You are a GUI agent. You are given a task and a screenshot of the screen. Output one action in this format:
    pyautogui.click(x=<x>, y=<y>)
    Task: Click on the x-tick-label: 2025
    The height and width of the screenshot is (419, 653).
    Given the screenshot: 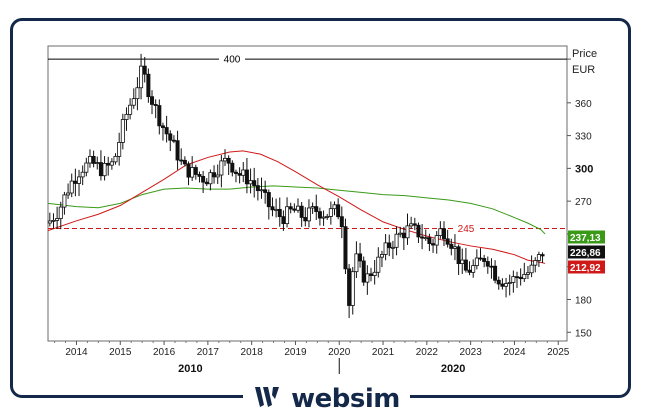 What is the action you would take?
    pyautogui.click(x=558, y=352)
    